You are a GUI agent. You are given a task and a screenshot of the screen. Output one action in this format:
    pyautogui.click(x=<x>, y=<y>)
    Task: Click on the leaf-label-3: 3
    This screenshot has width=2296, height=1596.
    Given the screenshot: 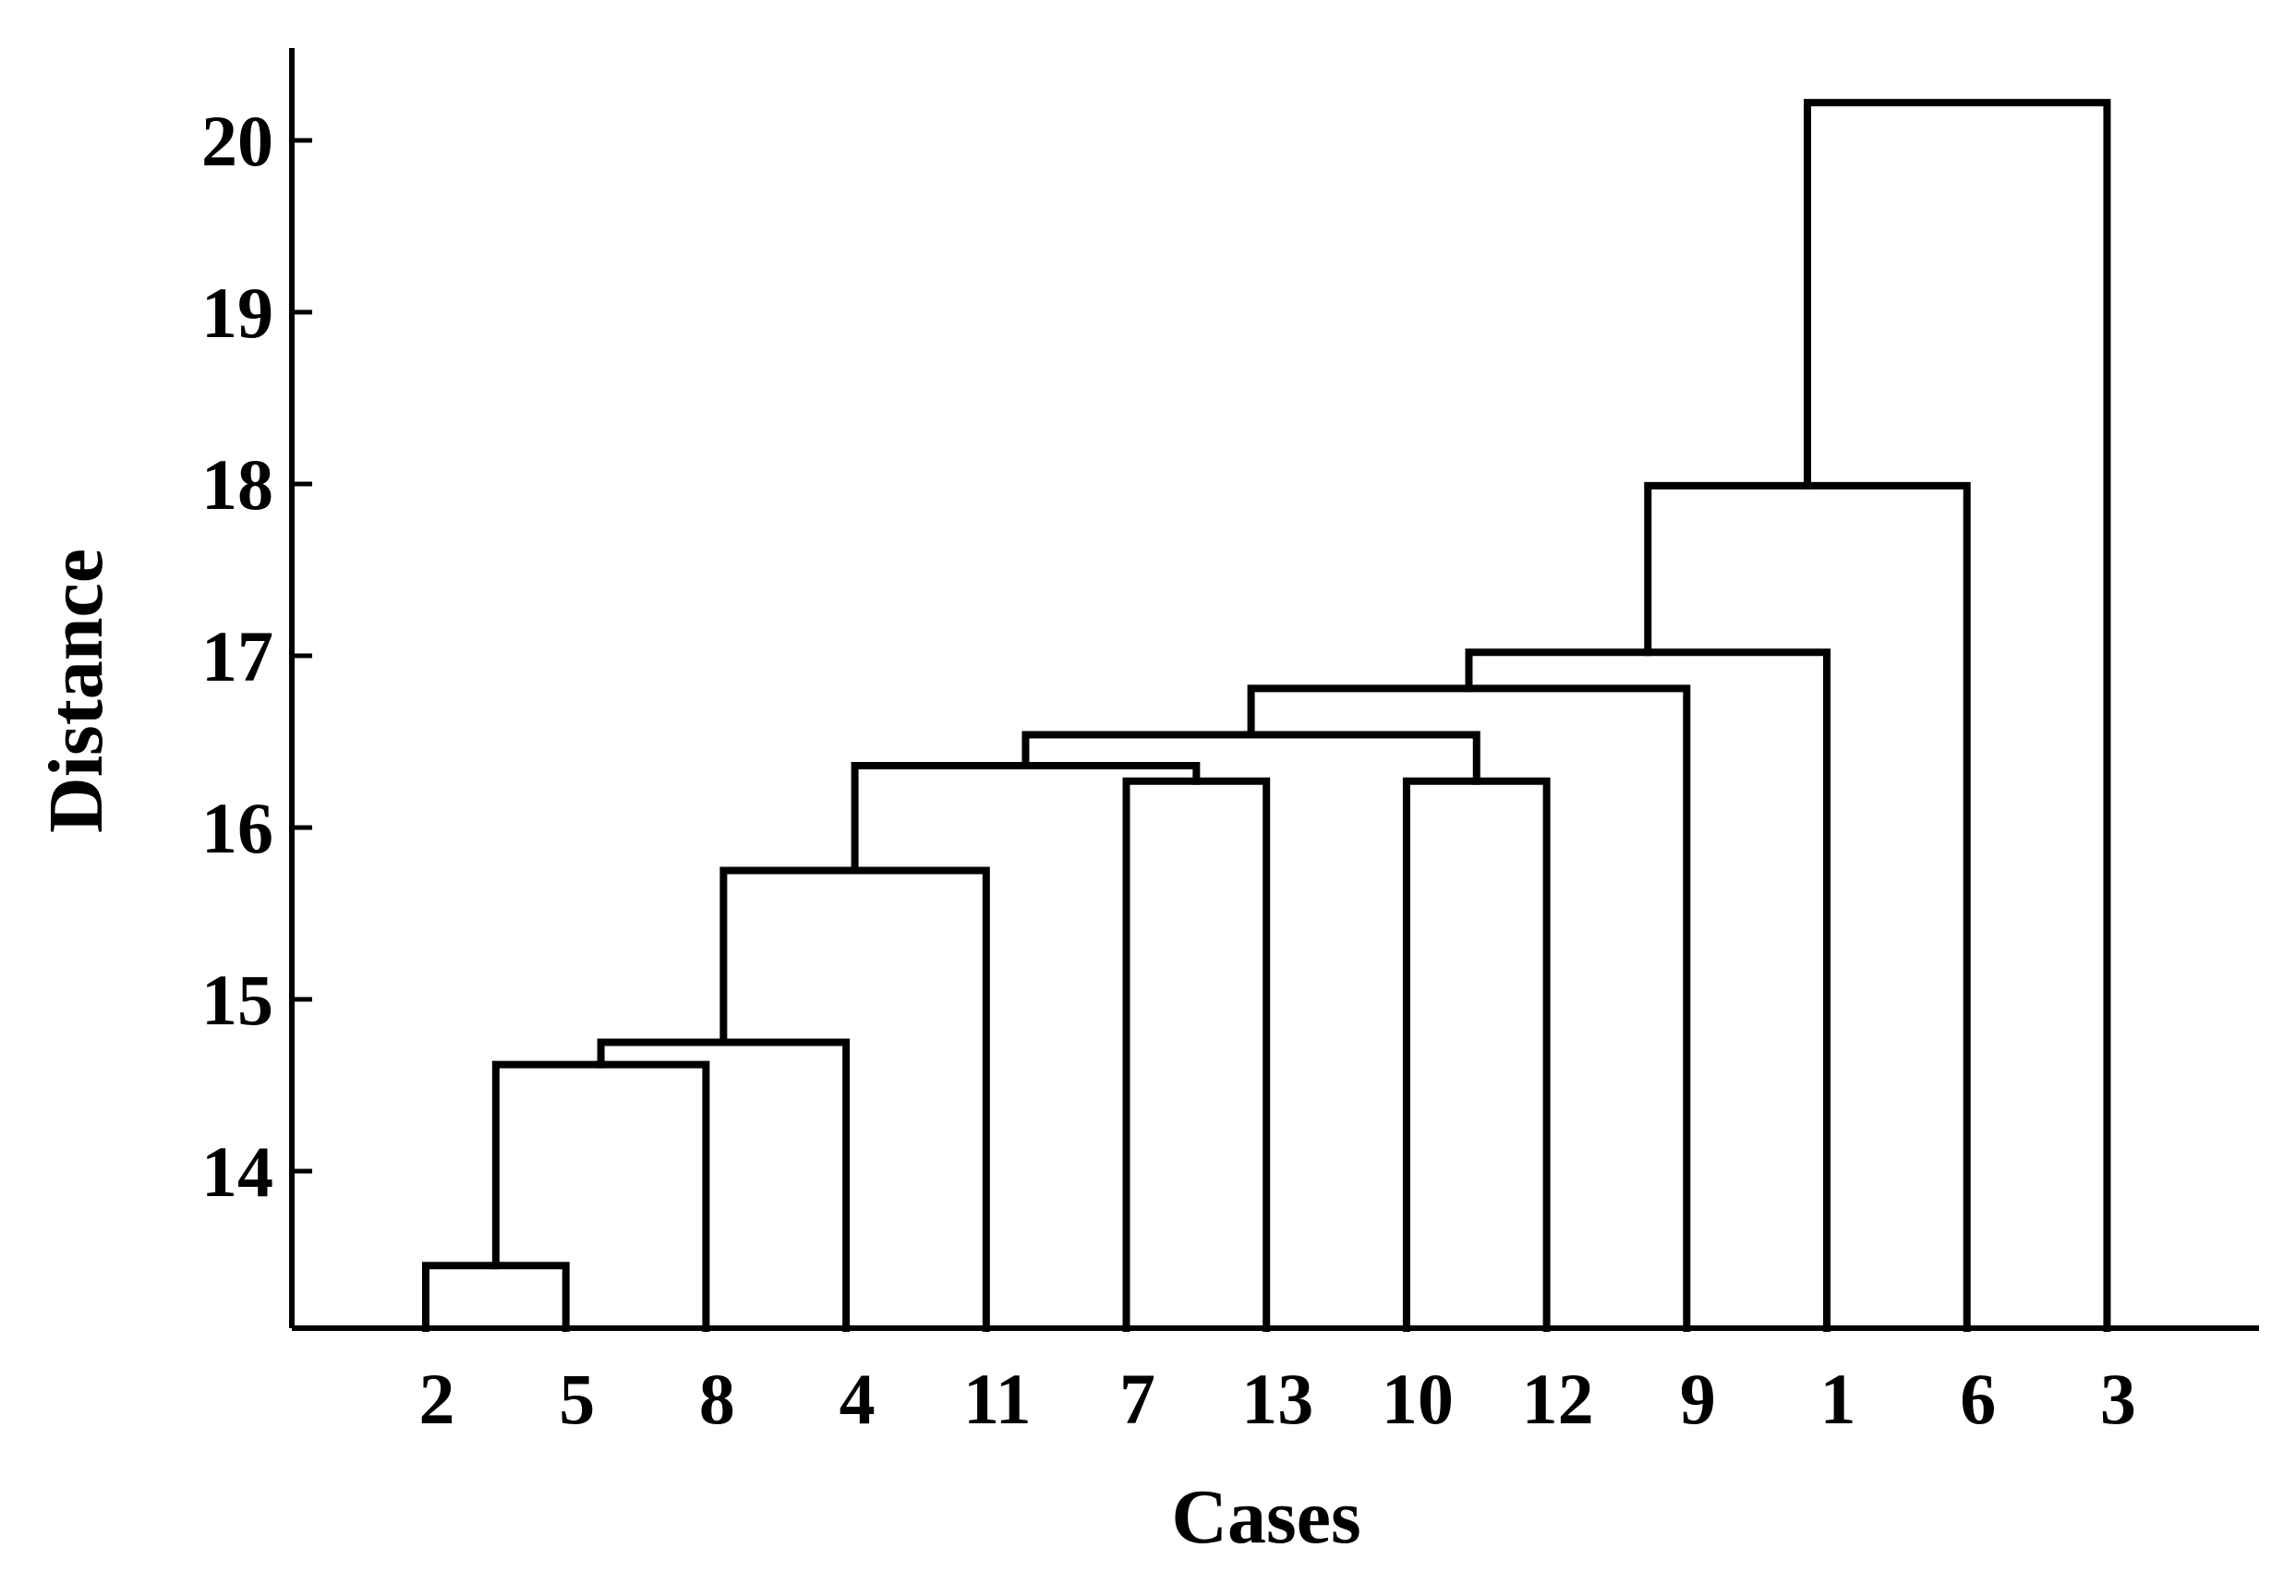 What is the action you would take?
    pyautogui.click(x=2118, y=1399)
    